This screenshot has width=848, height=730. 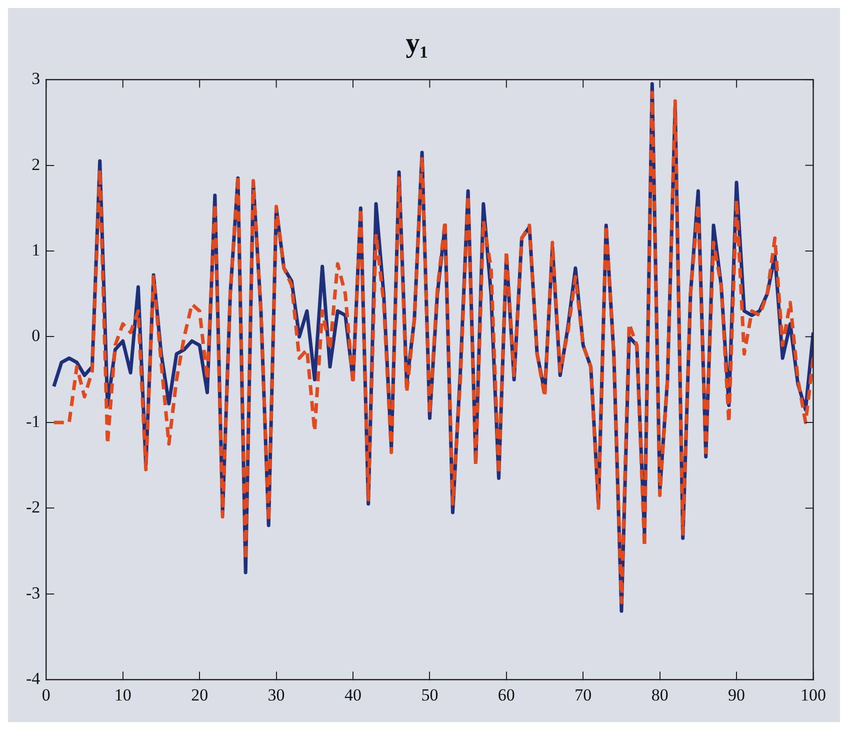 What do you see at coordinates (813, 694) in the screenshot?
I see `x-tick-label: 100` at bounding box center [813, 694].